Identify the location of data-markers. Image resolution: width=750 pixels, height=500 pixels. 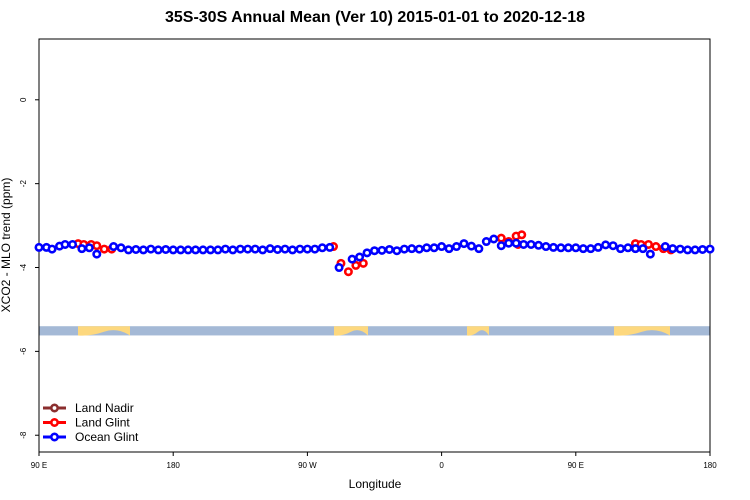
(374, 253).